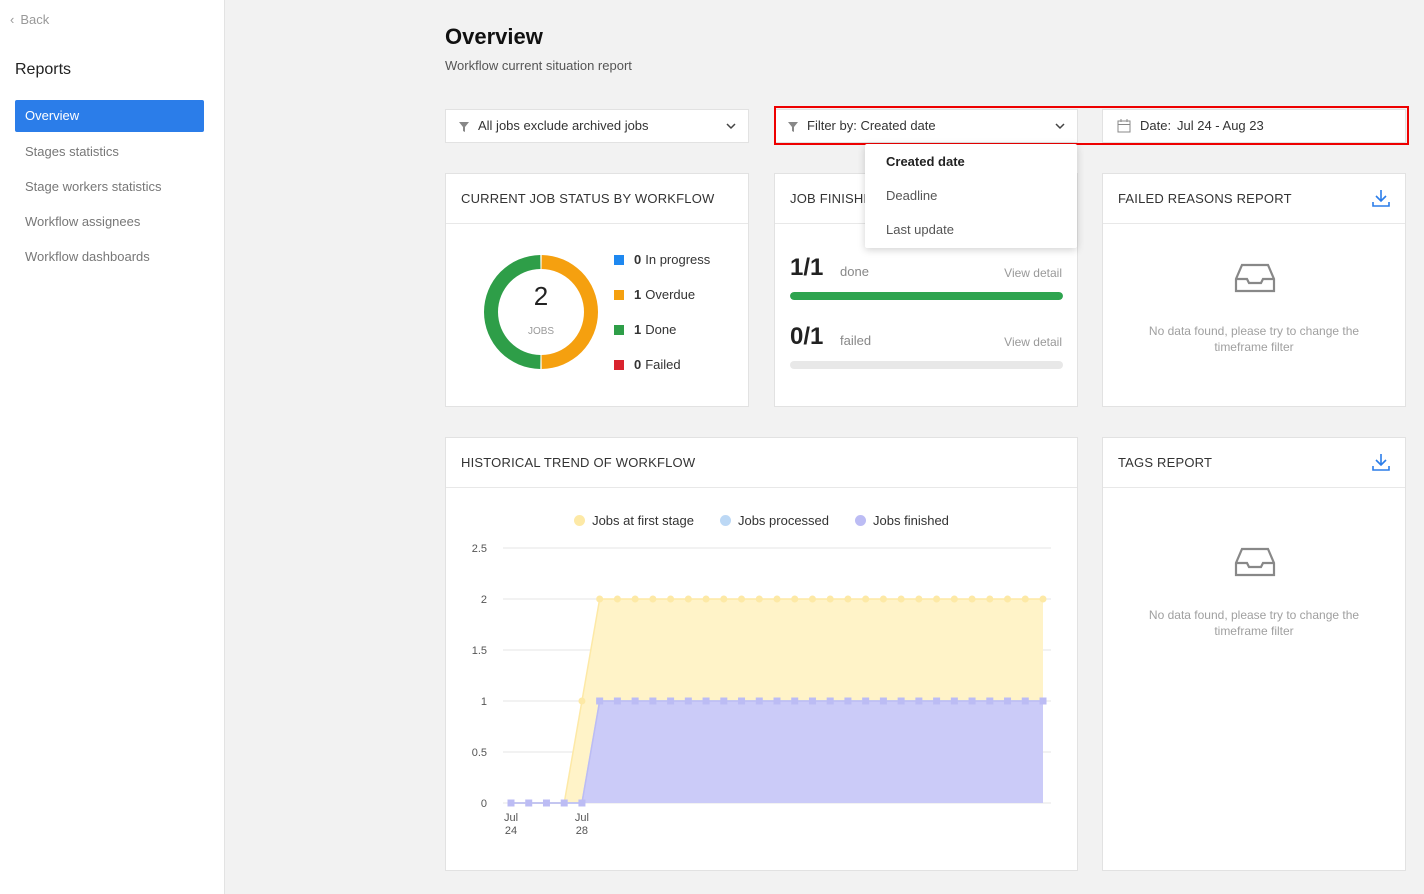 Image resolution: width=1424 pixels, height=894 pixels. What do you see at coordinates (83, 221) in the screenshot?
I see `nav-item: Workflow assignees` at bounding box center [83, 221].